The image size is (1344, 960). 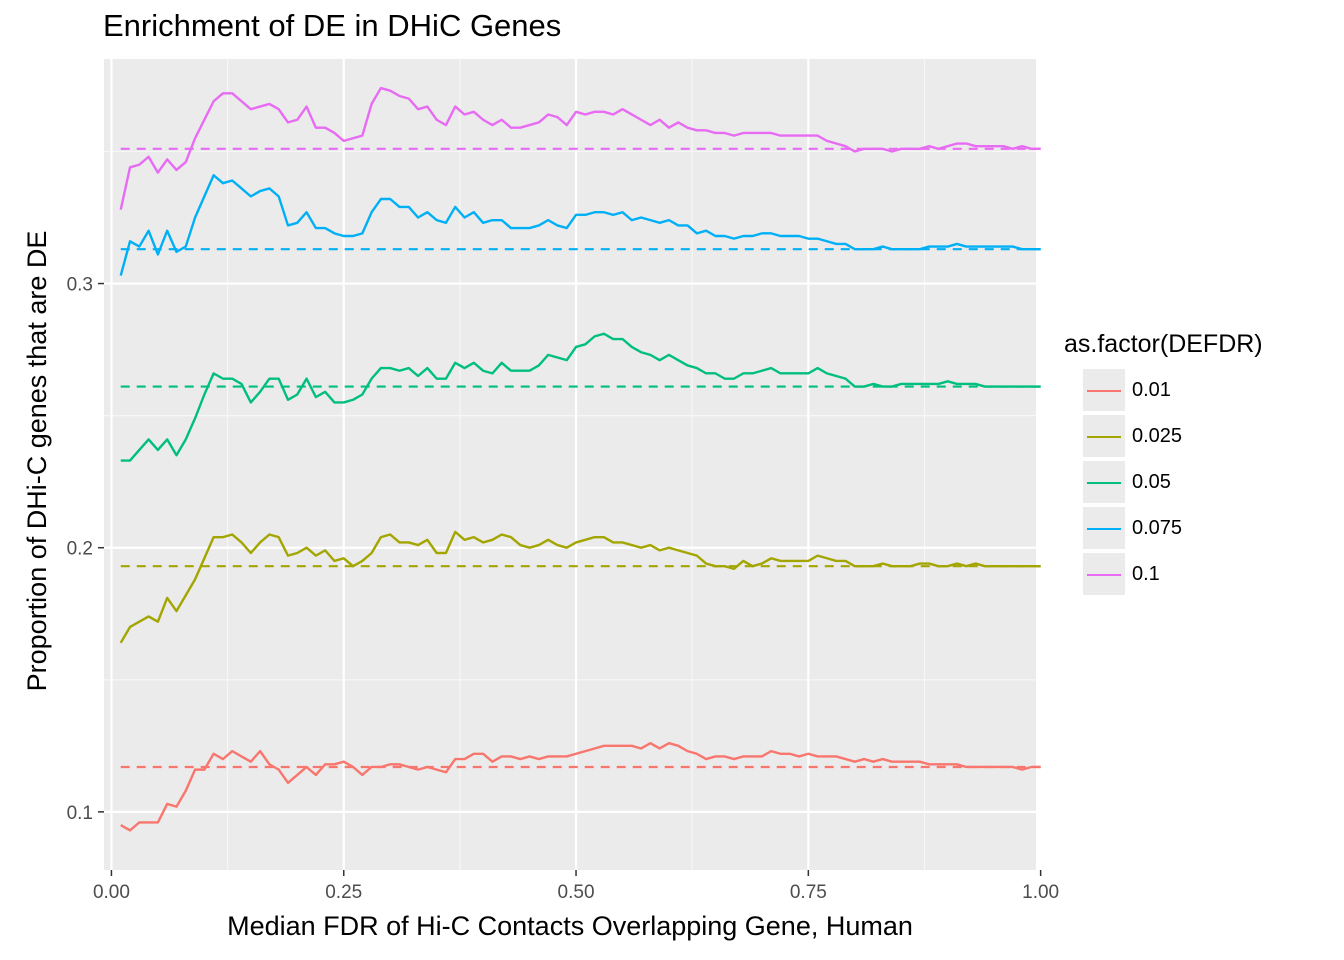 I want to click on legend-item: 0.05, so click(x=1163, y=482).